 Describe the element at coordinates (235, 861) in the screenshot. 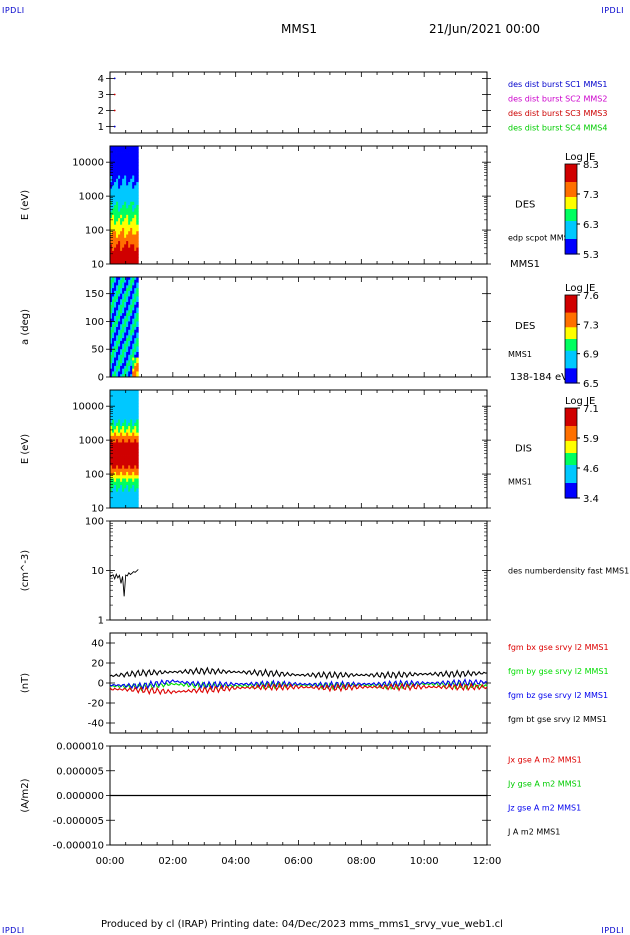

I see `x-tick-label: 04:00` at that location.